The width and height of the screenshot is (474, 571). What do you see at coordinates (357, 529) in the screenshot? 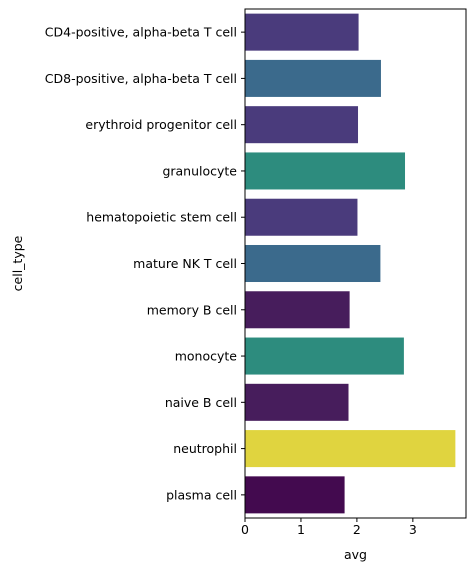
I see `x-tick-label-2: 2` at bounding box center [357, 529].